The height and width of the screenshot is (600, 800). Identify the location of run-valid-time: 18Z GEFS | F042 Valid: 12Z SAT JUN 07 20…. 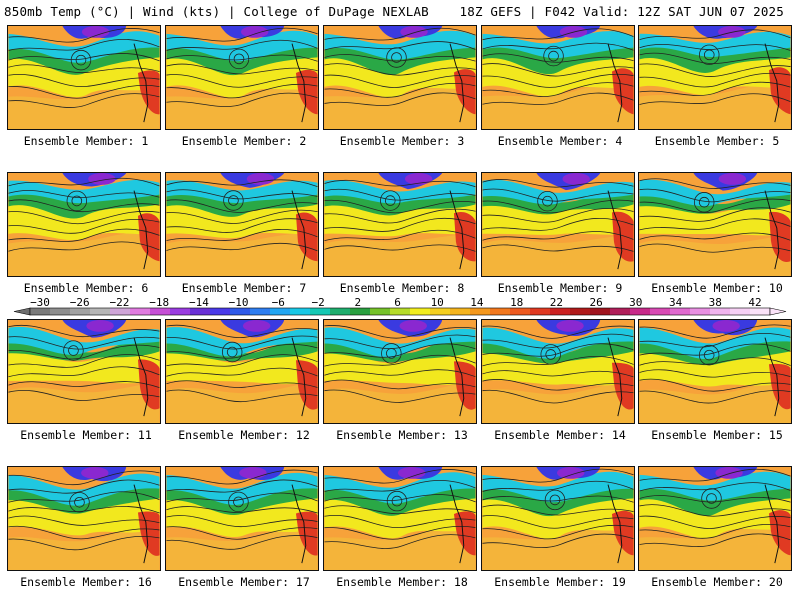
(621, 11).